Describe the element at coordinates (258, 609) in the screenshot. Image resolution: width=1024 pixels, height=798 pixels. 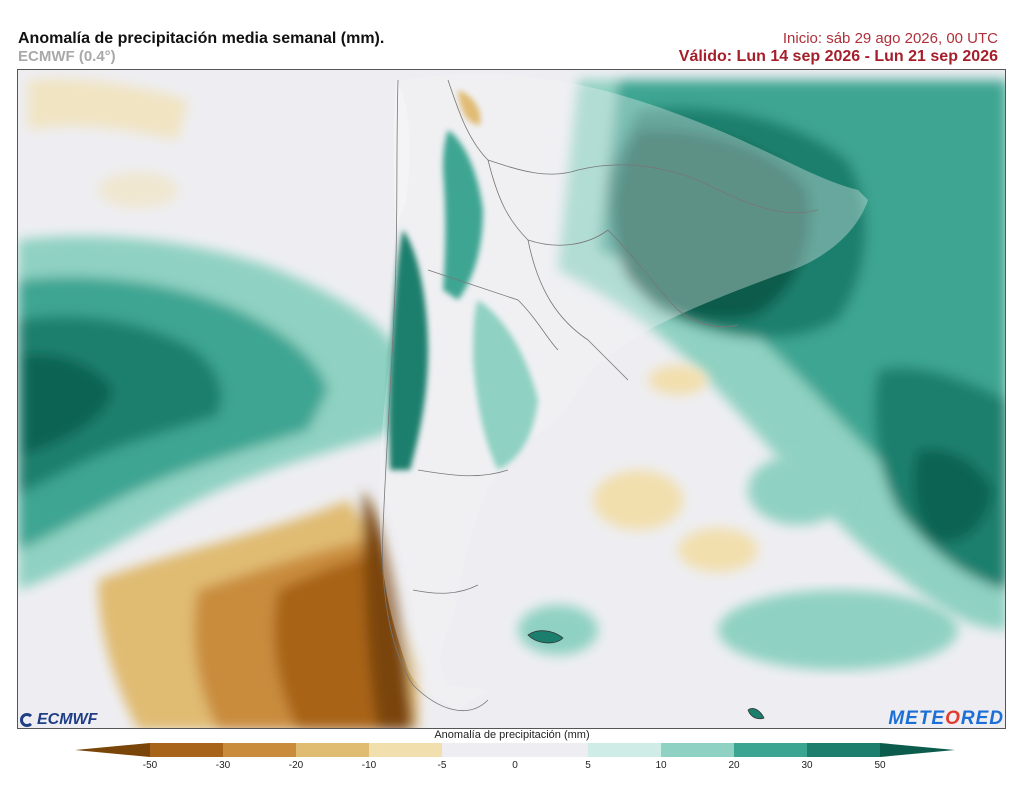
I see `southwest-dry-zone` at that location.